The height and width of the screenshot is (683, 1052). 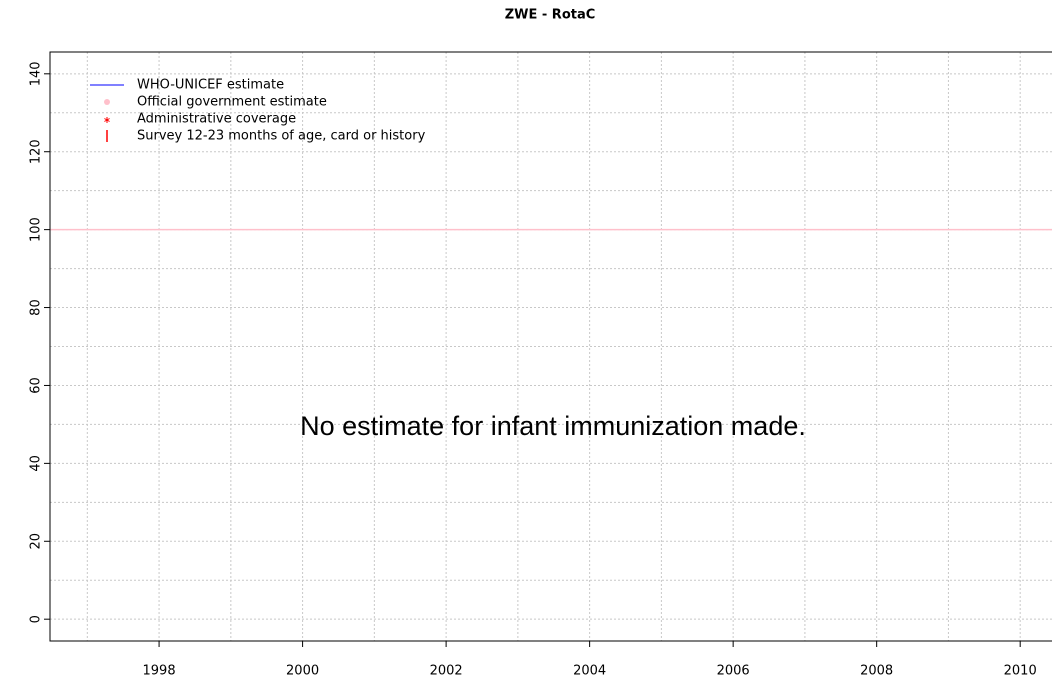 I want to click on y-tick-label: 100, so click(x=36, y=229).